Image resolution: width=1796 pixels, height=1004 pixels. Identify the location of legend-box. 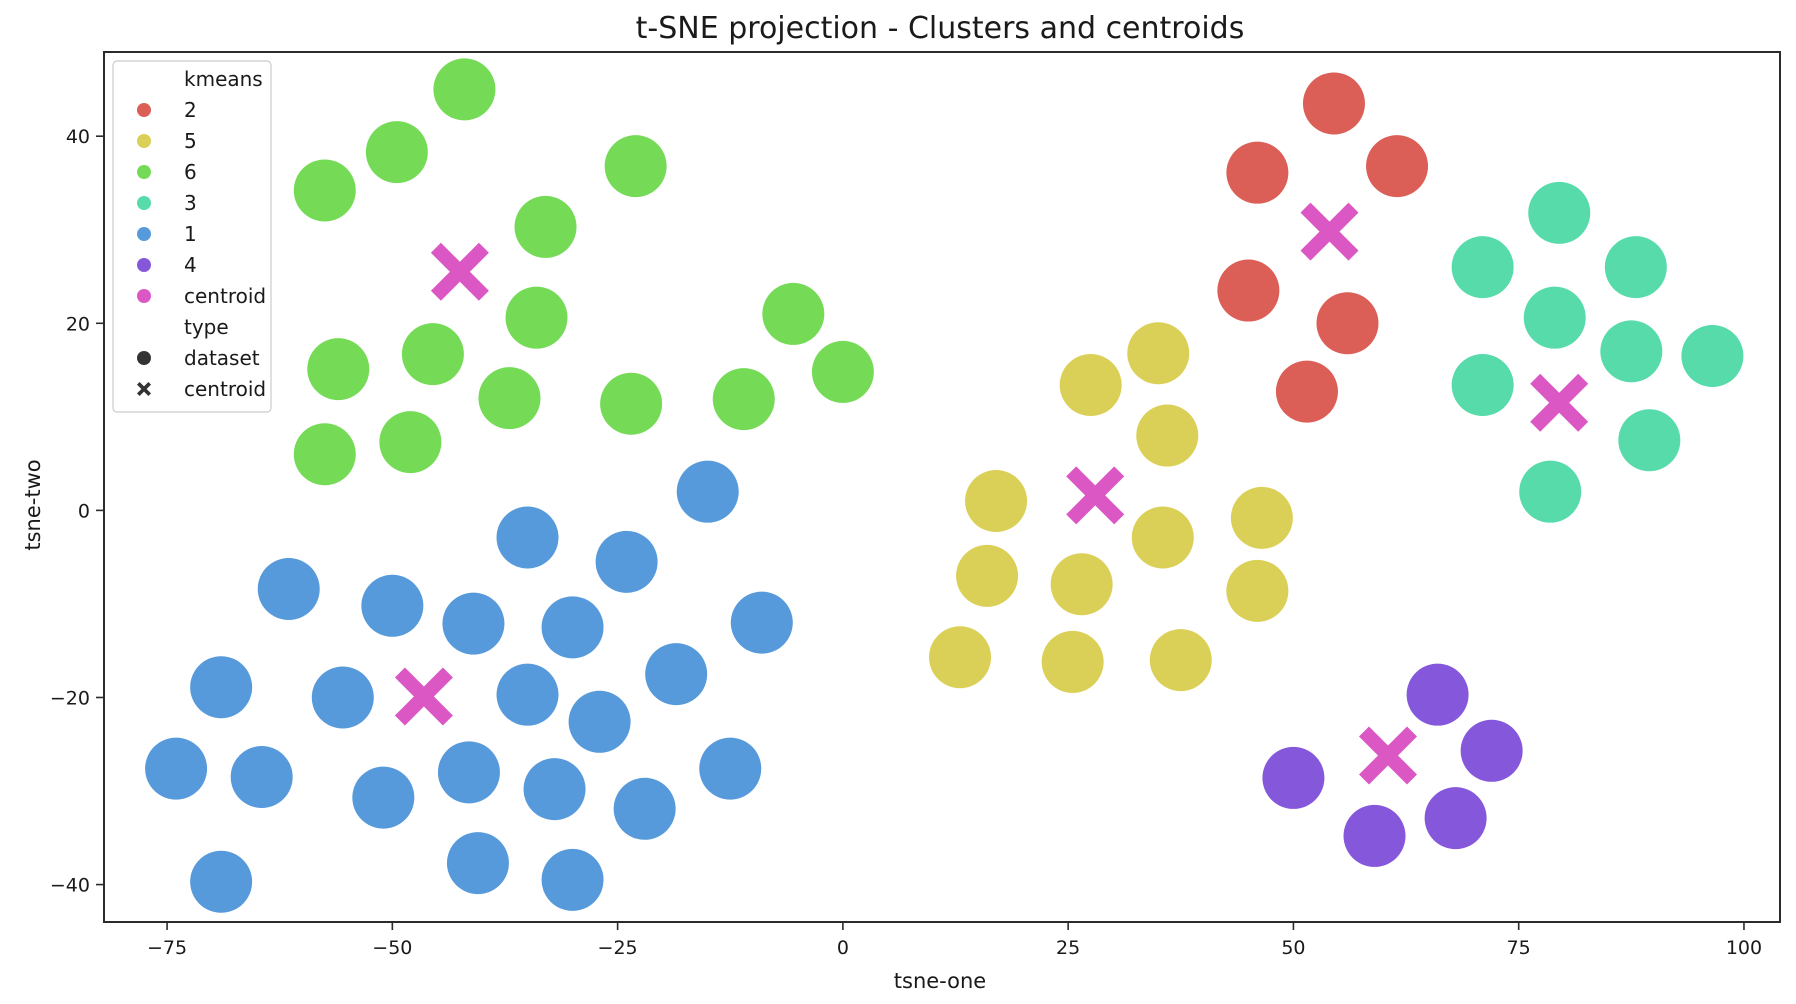
(192, 236).